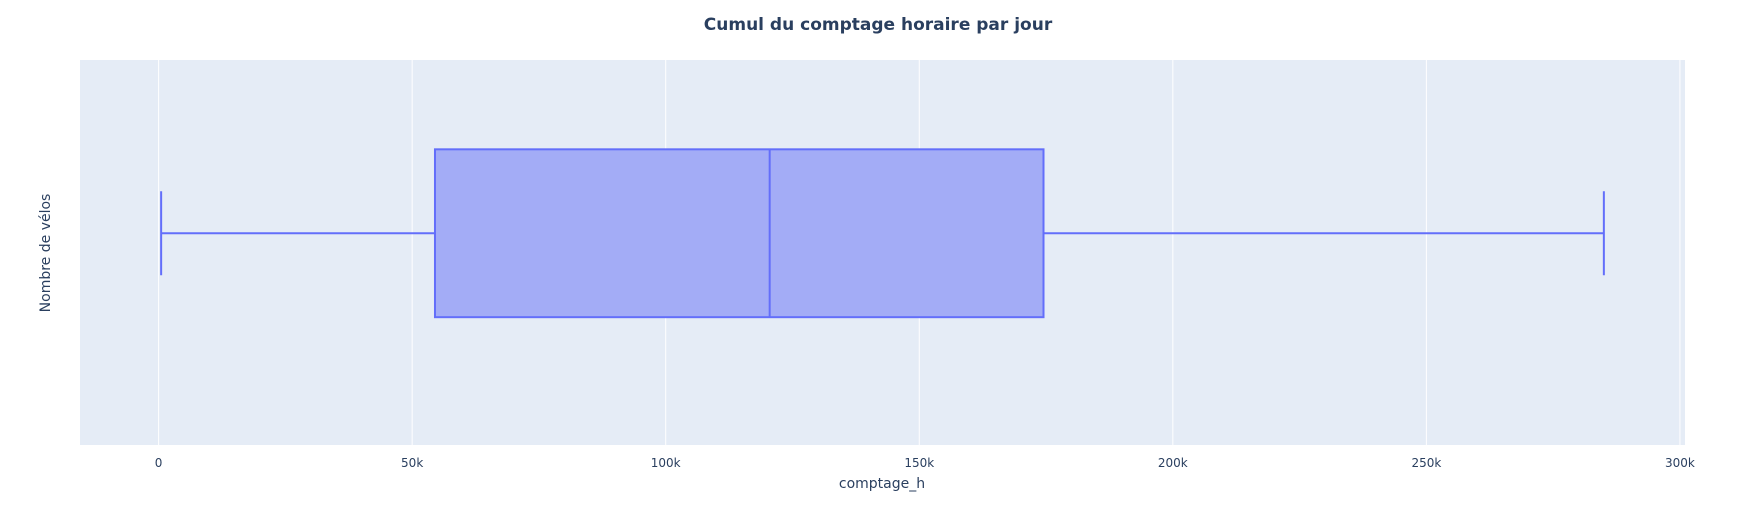 Image resolution: width=1757 pixels, height=525 pixels. Describe the element at coordinates (46, 253) in the screenshot. I see `y-axis-title: Nombre de vélos` at that location.